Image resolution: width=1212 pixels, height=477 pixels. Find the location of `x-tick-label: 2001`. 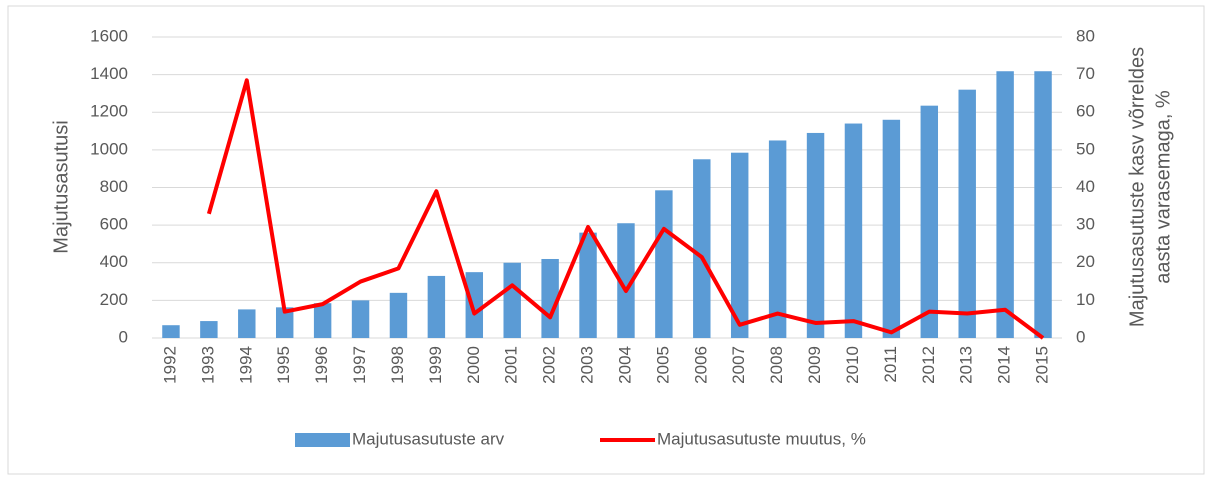

x-tick-label: 2001 is located at coordinates (511, 365).